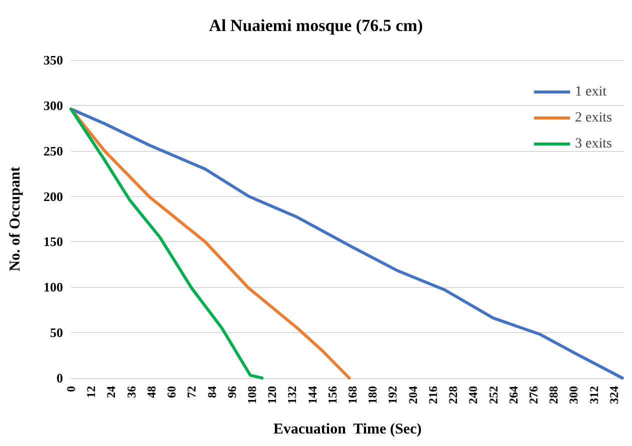  What do you see at coordinates (71, 389) in the screenshot?
I see `x-tick-label: 0` at bounding box center [71, 389].